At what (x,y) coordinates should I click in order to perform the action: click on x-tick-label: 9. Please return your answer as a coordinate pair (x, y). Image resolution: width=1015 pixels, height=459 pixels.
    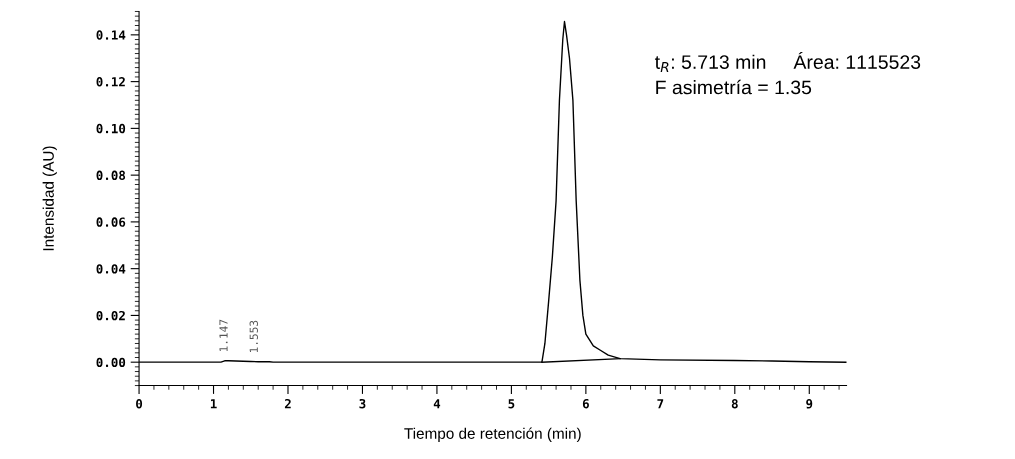
    Looking at the image, I should click on (809, 404).